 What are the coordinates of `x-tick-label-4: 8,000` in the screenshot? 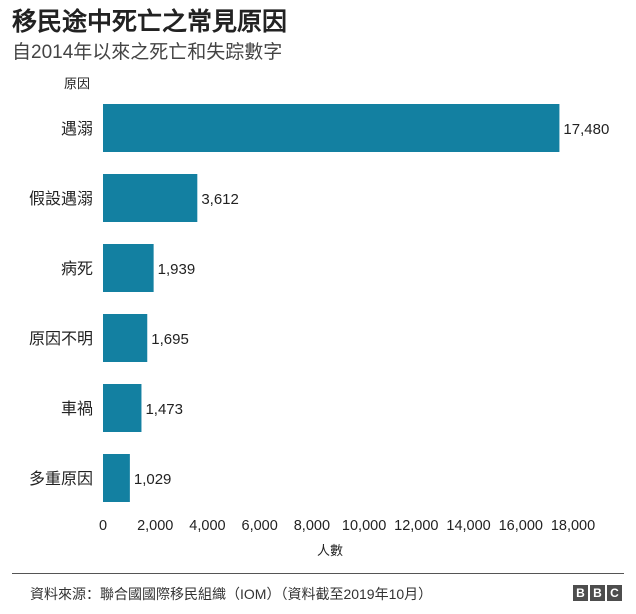 It's located at (312, 526).